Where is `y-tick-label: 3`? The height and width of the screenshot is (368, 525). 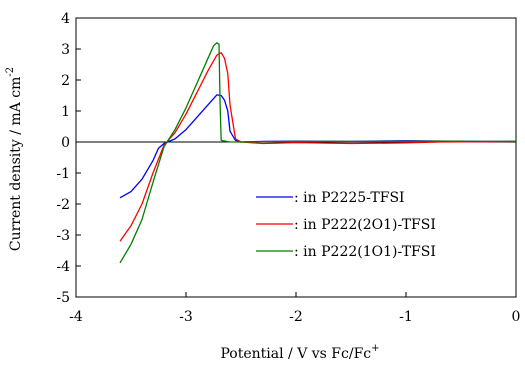
y-tick-label: 3 is located at coordinates (65, 50).